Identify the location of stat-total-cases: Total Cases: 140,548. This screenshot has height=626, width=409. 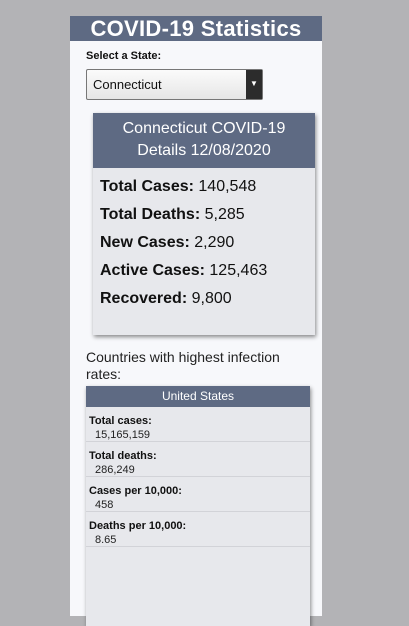
(207, 190).